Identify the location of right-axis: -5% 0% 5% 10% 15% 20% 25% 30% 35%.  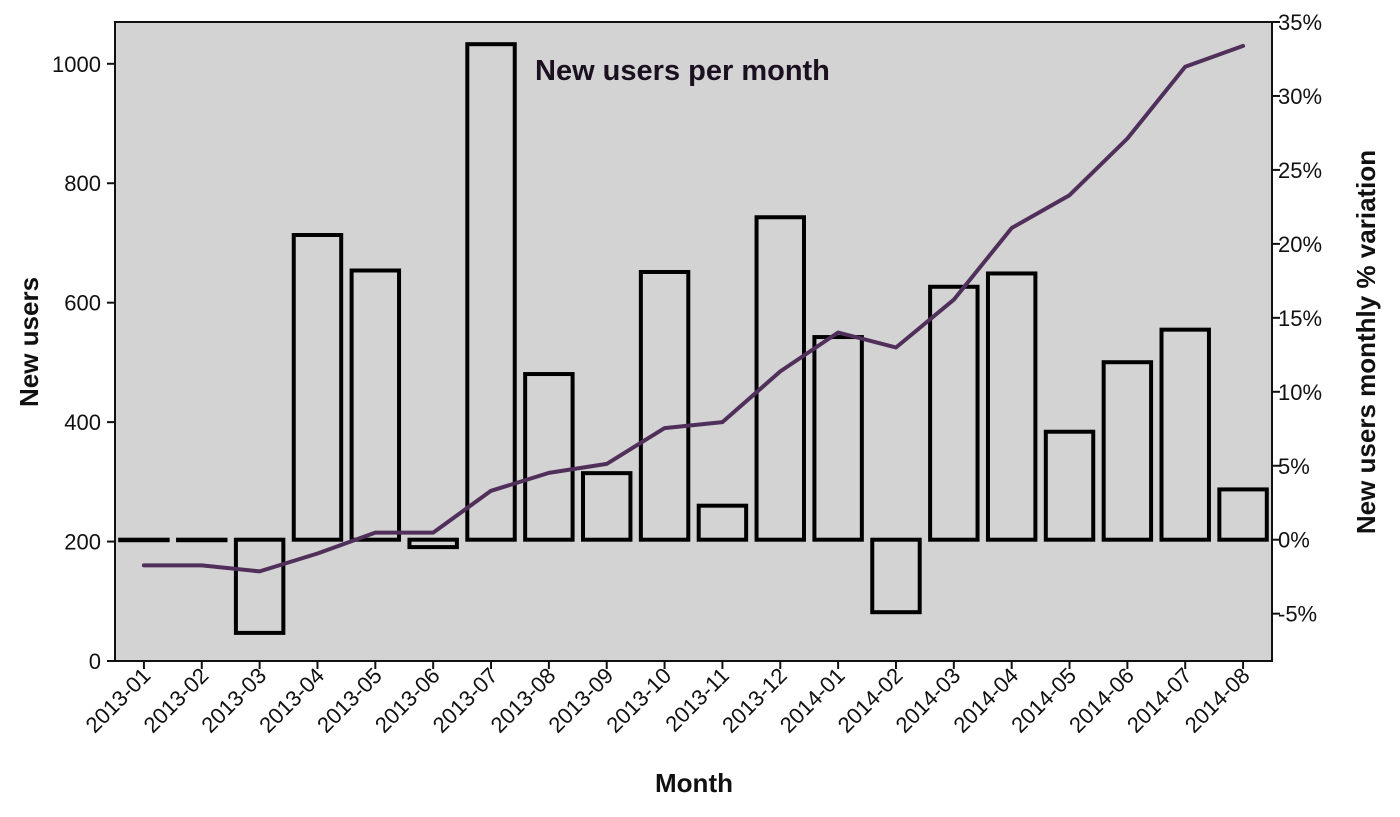
(1297, 318).